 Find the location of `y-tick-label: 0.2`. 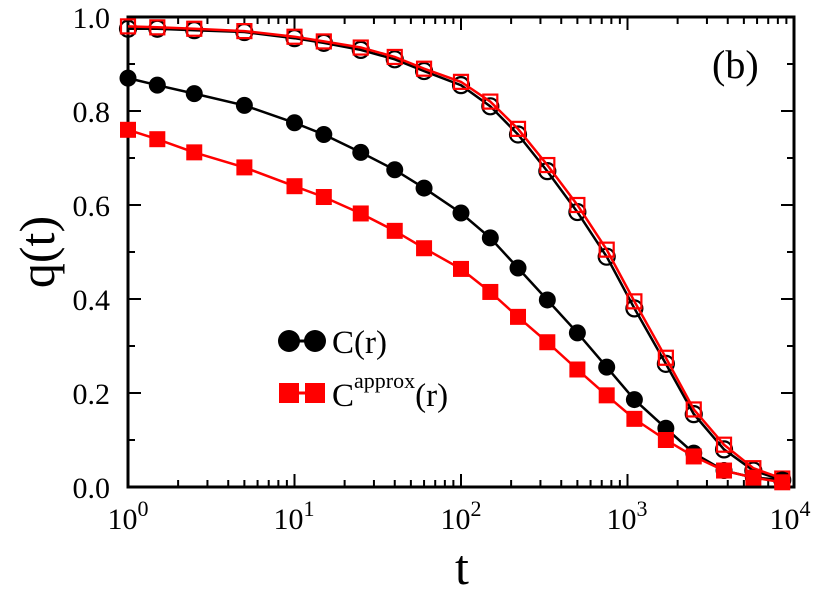

y-tick-label: 0.2 is located at coordinates (92, 394).